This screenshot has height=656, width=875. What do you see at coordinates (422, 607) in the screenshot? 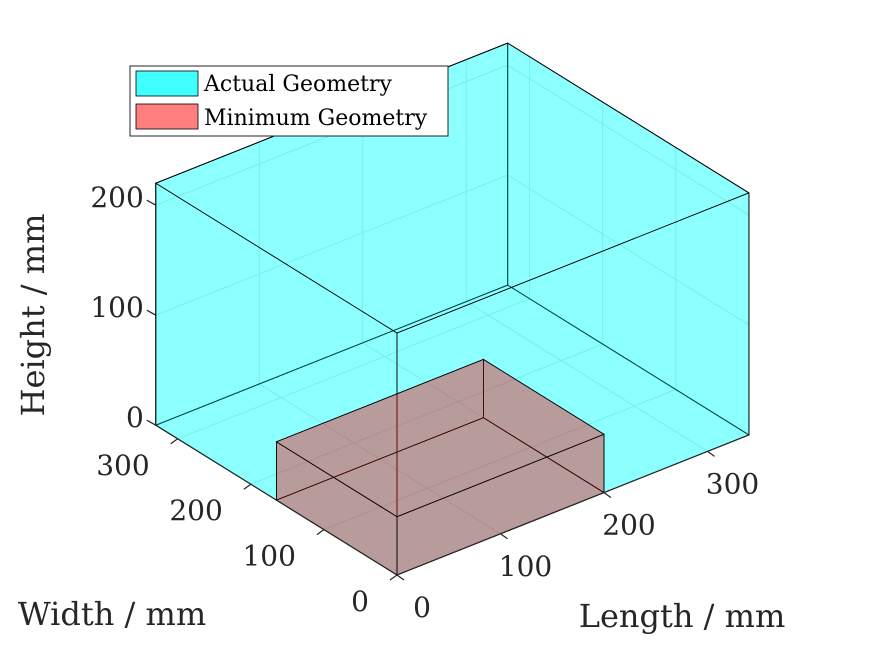
I see `x-tick-label: 0` at bounding box center [422, 607].